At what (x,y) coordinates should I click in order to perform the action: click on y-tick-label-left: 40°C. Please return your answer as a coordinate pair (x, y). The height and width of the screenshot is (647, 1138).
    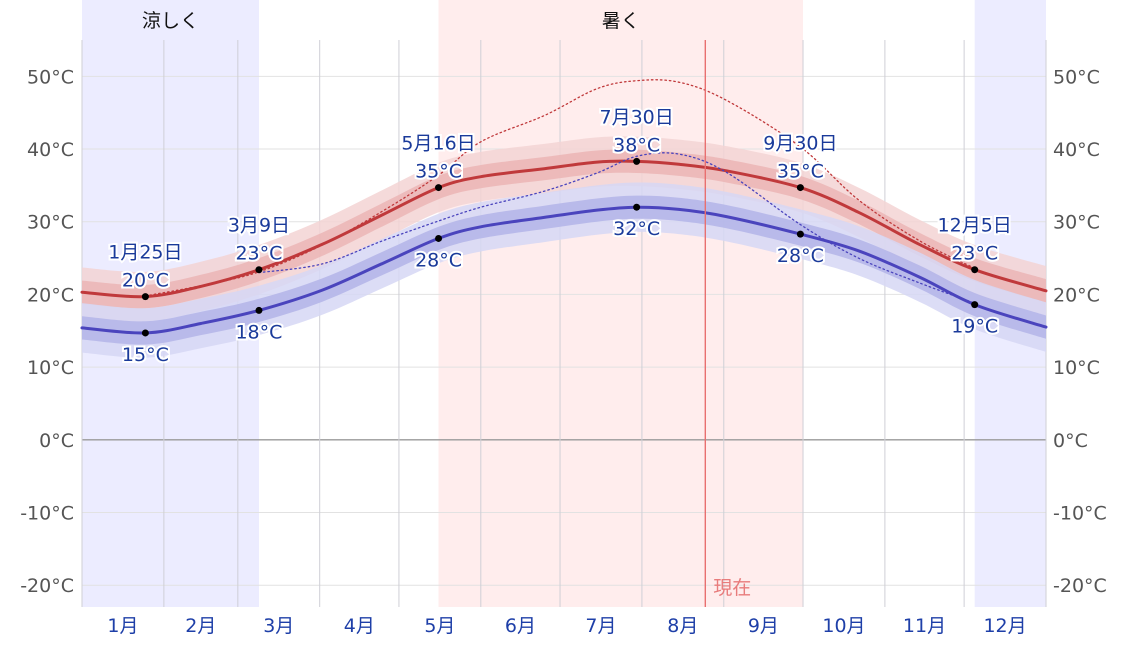
    Looking at the image, I should click on (50, 150).